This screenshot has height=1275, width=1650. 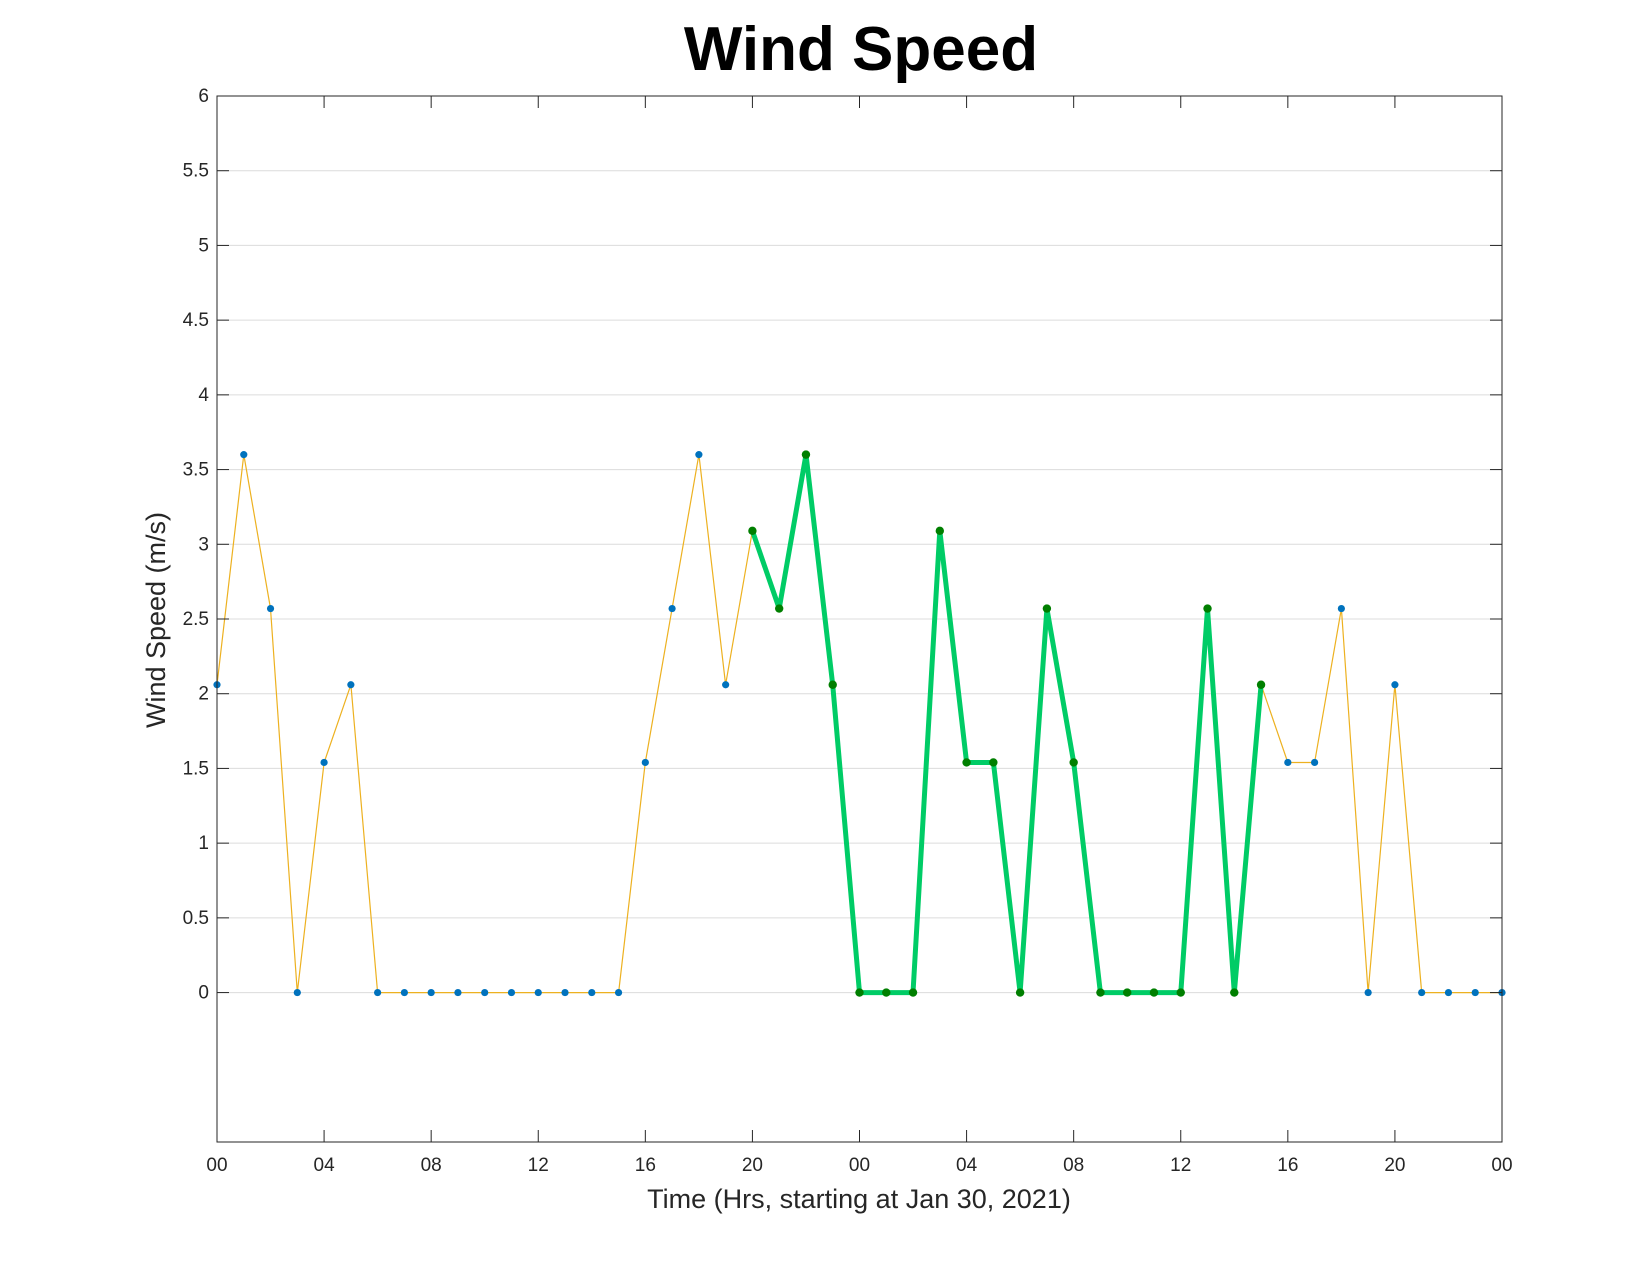 I want to click on series-line, so click(x=1007, y=725).